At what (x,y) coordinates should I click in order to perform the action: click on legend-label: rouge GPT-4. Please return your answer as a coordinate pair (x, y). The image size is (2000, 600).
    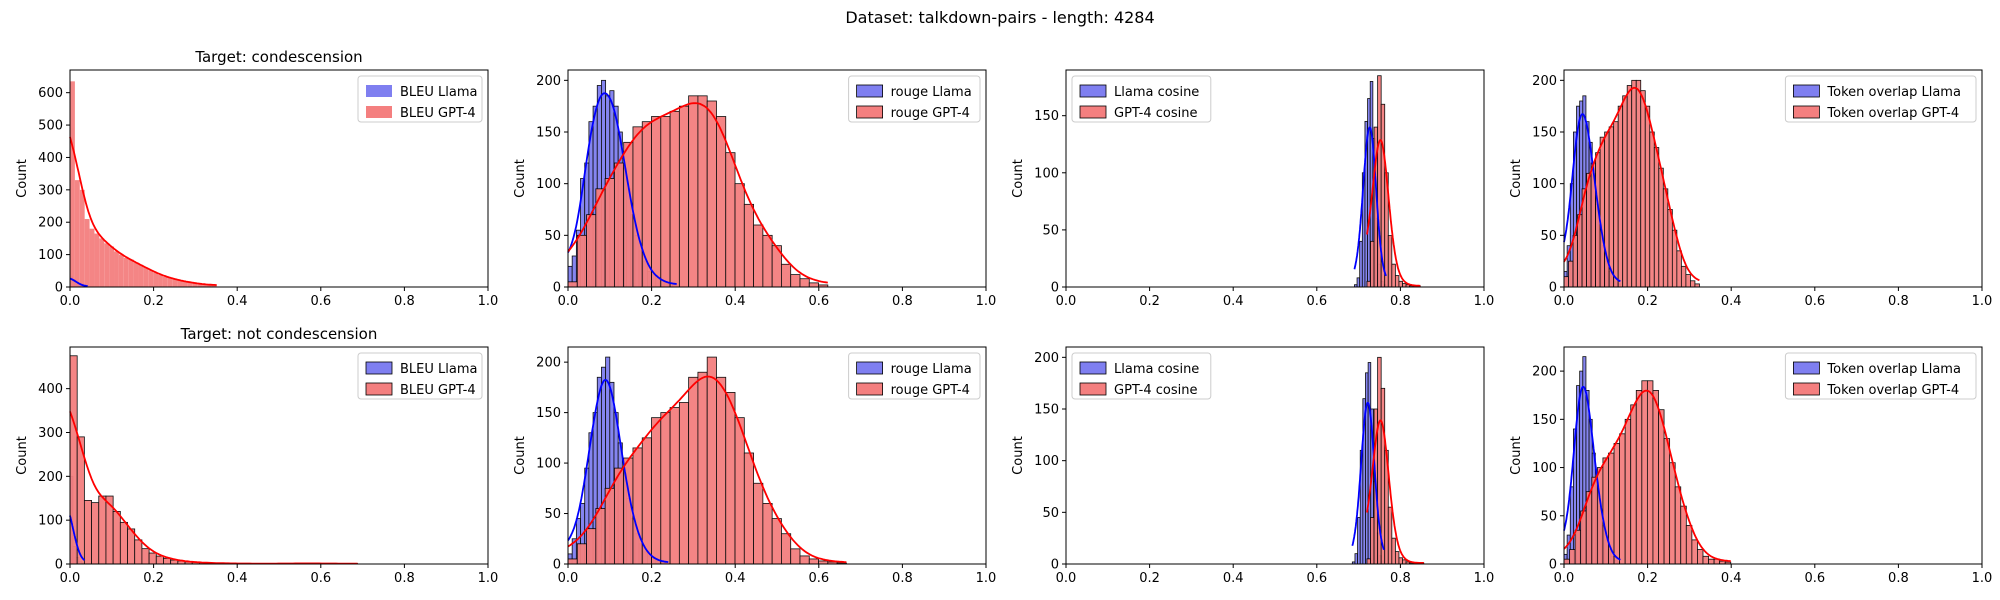
    Looking at the image, I should click on (930, 390).